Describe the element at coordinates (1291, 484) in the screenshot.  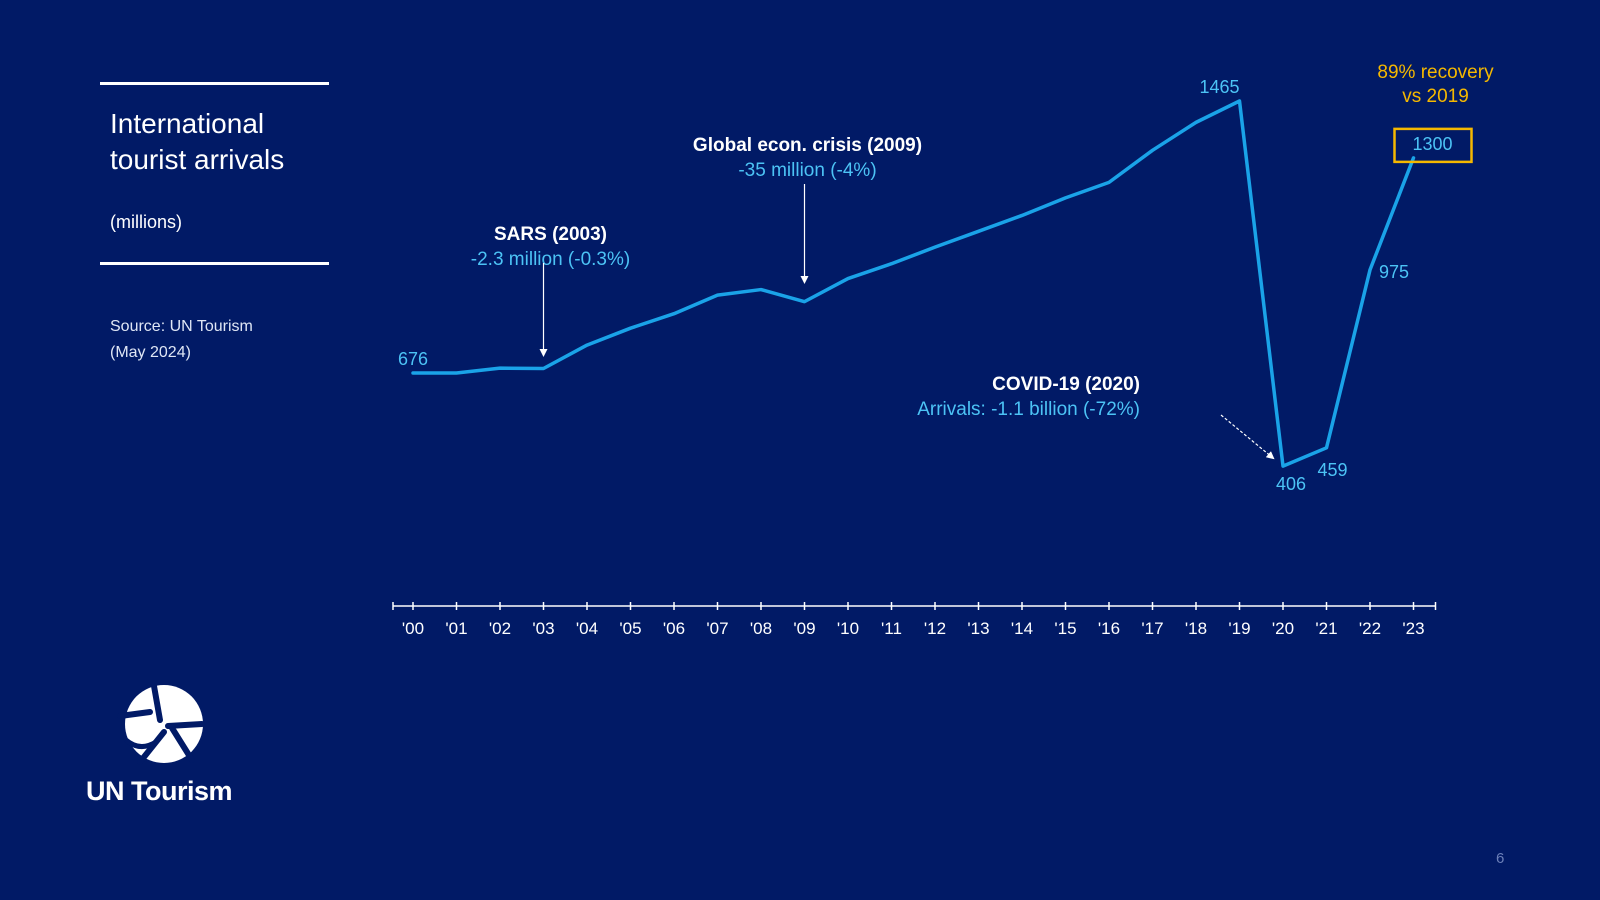
I see `value-label: 406` at that location.